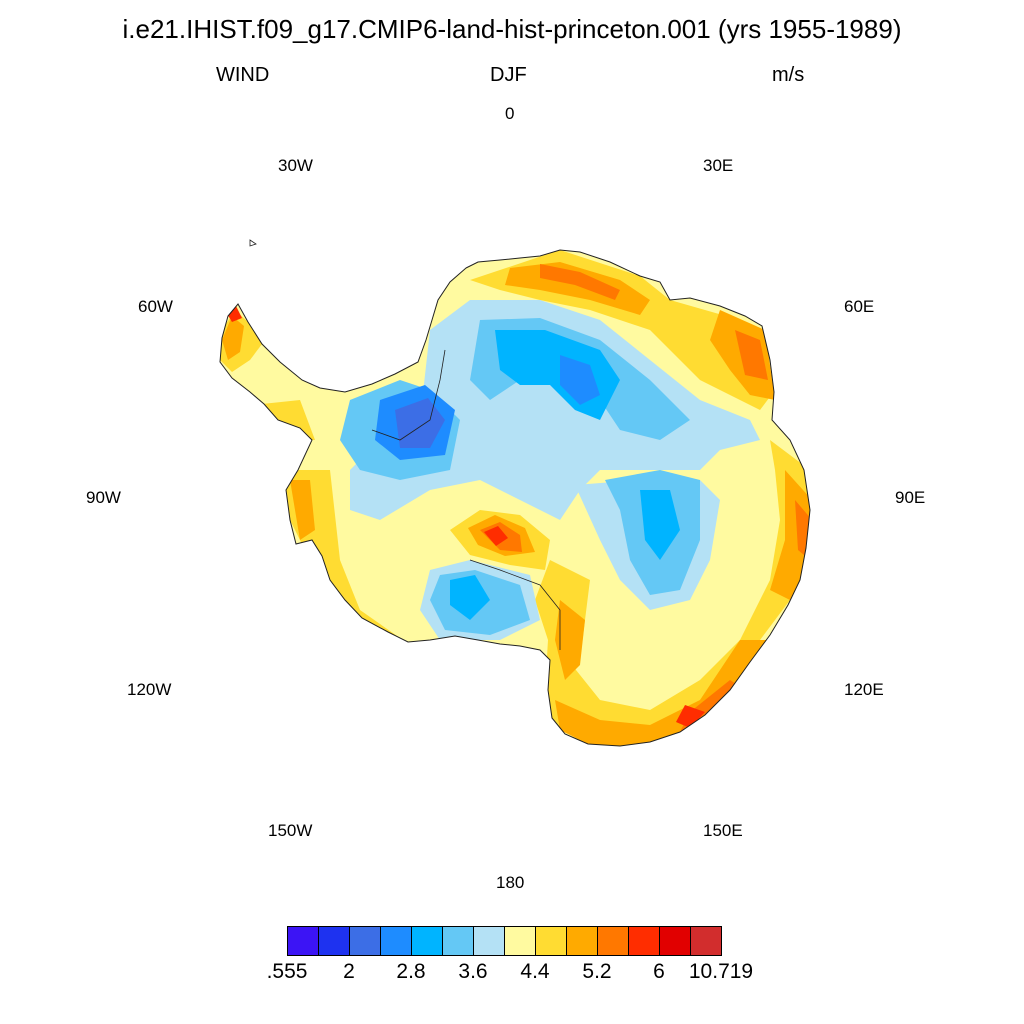  I want to click on lon-label-0: 0, so click(510, 113).